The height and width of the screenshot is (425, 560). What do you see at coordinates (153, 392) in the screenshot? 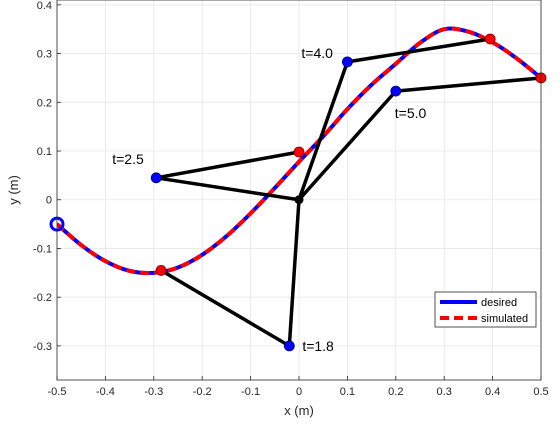
I see `x-tick-label: -0.3` at bounding box center [153, 392].